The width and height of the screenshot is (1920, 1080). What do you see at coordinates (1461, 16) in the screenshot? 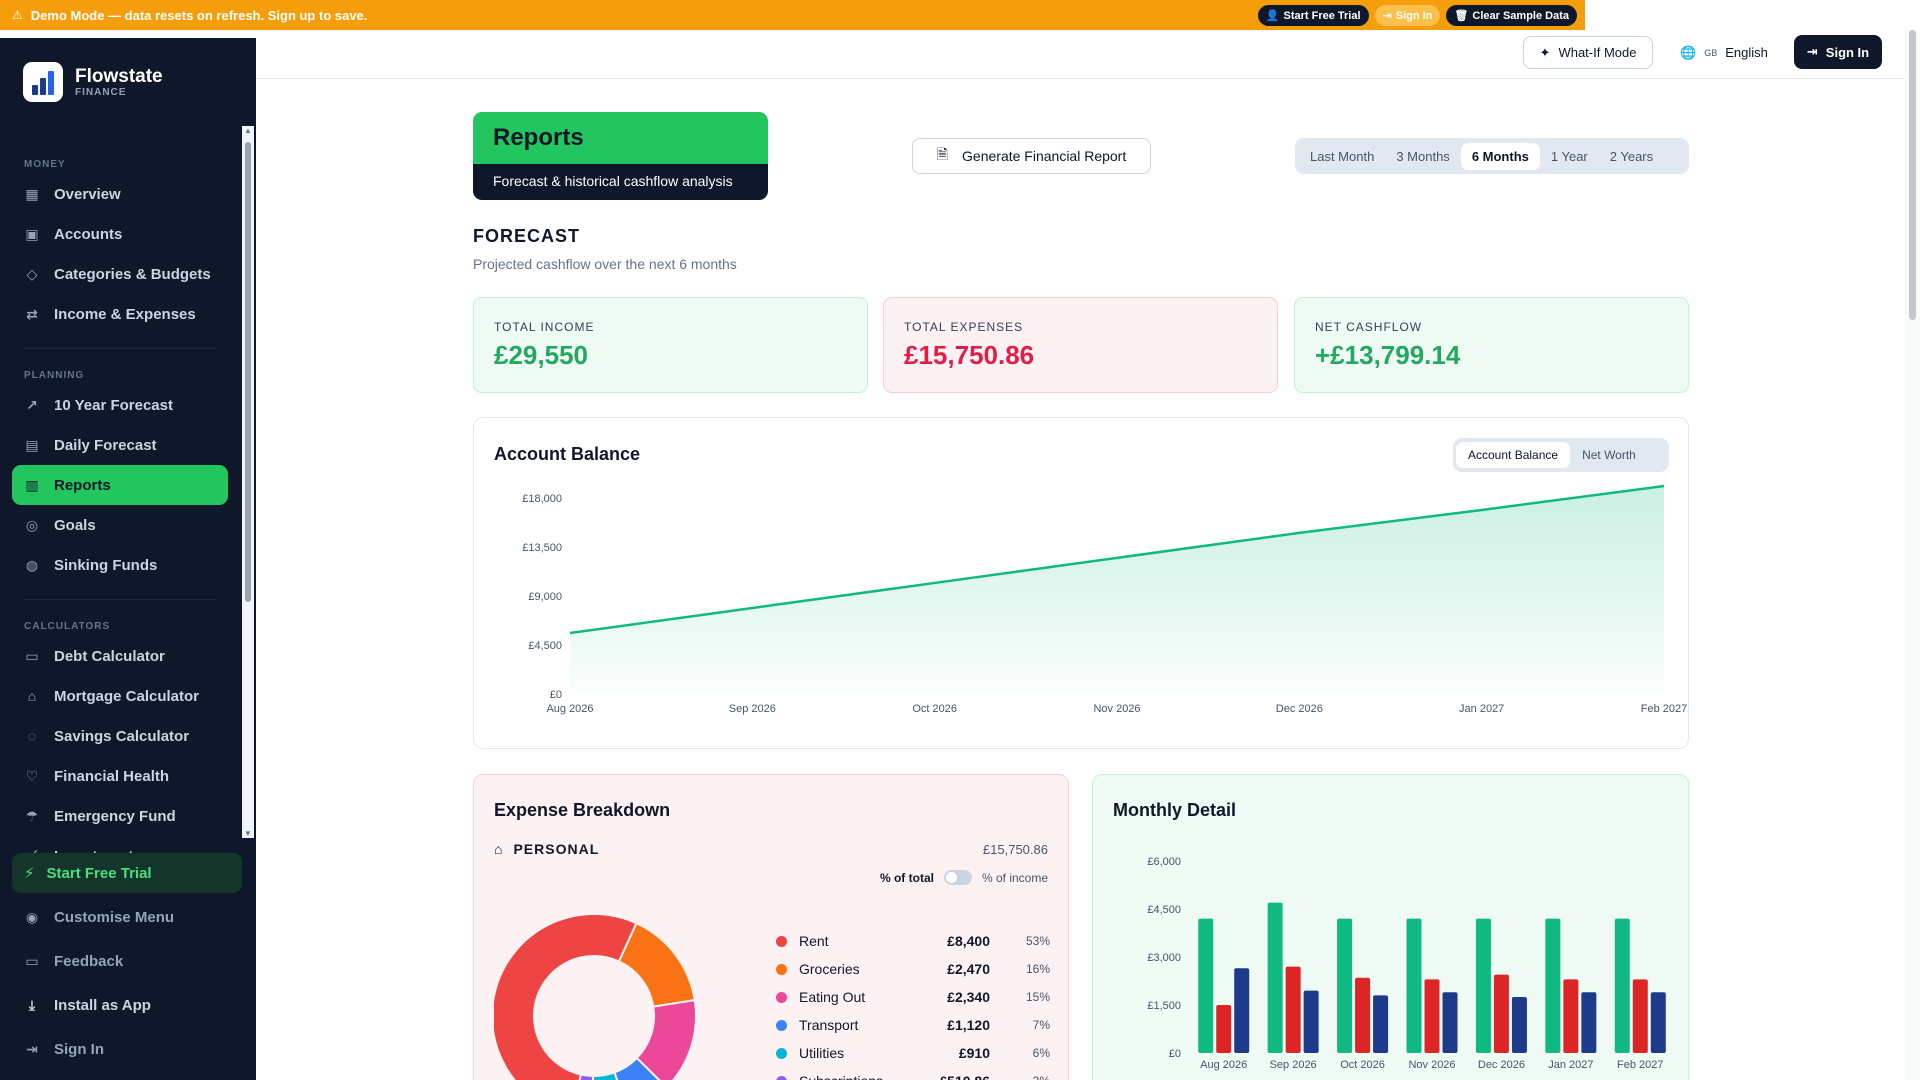
I see `trash-icon: 🗑` at bounding box center [1461, 16].